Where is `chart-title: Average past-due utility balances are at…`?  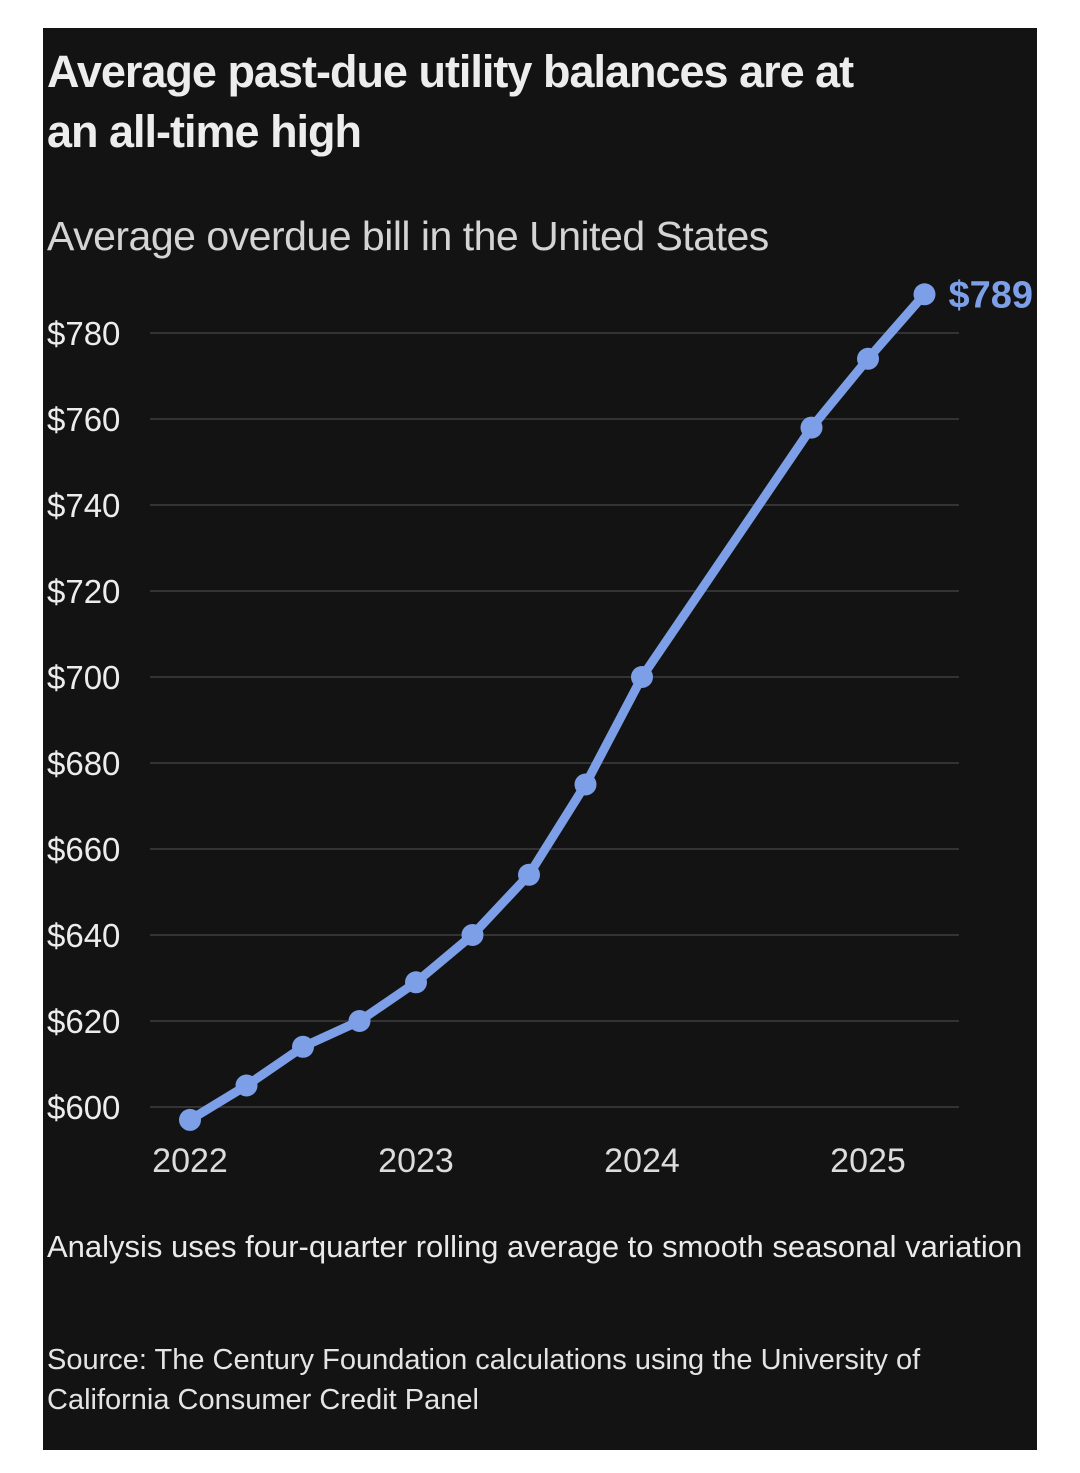
chart-title: Average past-due utility balances are at… is located at coordinates (450, 102).